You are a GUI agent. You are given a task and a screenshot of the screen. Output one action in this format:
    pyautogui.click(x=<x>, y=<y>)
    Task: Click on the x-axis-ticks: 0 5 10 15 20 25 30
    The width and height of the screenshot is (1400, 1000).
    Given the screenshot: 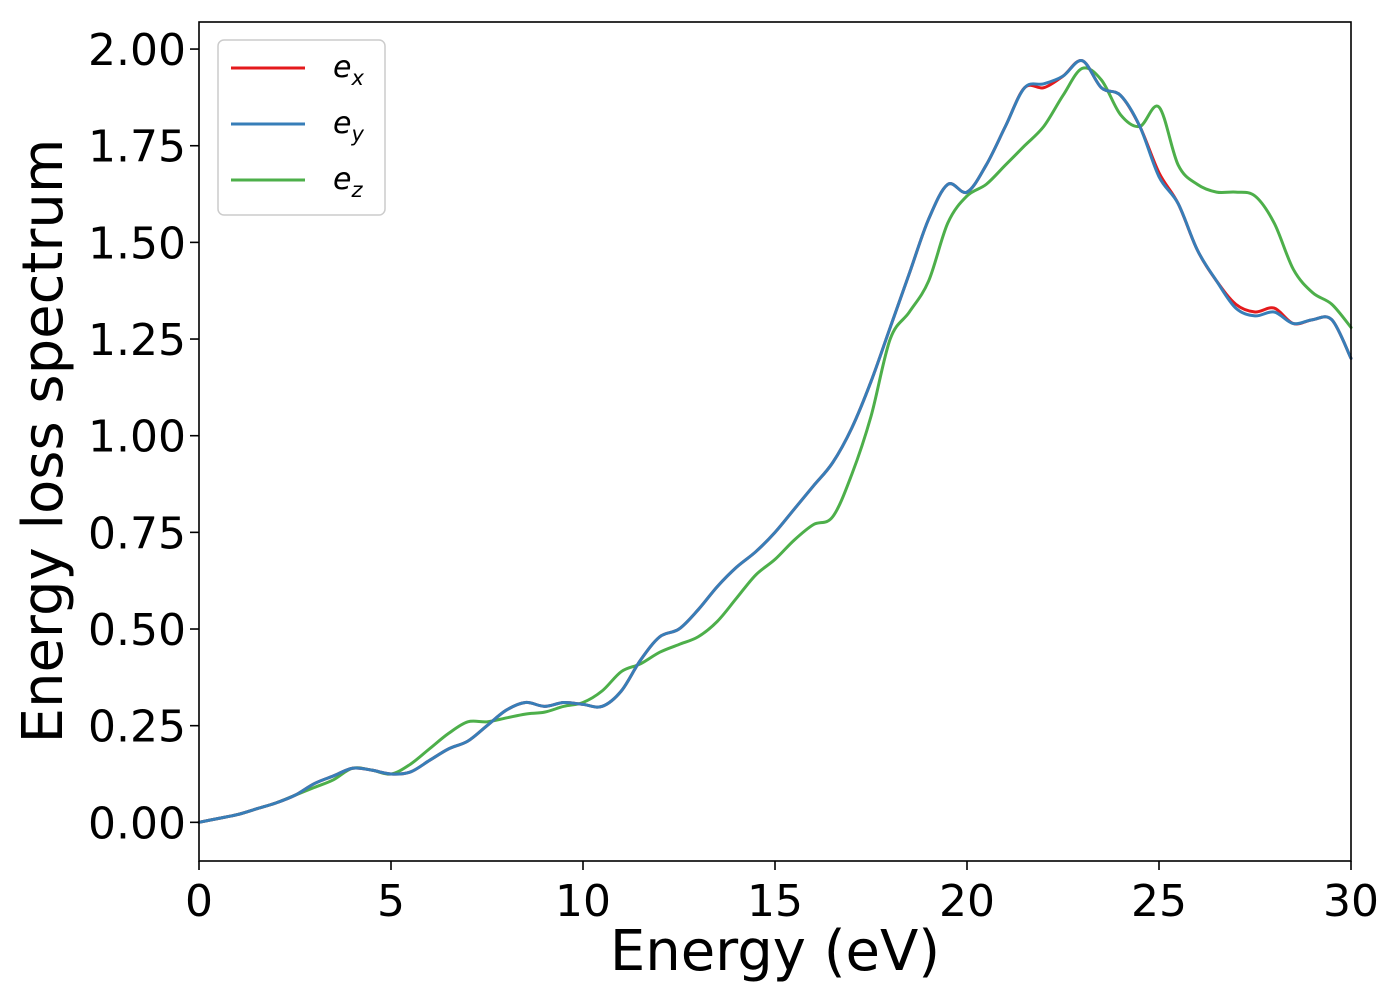 What is the action you would take?
    pyautogui.click(x=782, y=894)
    